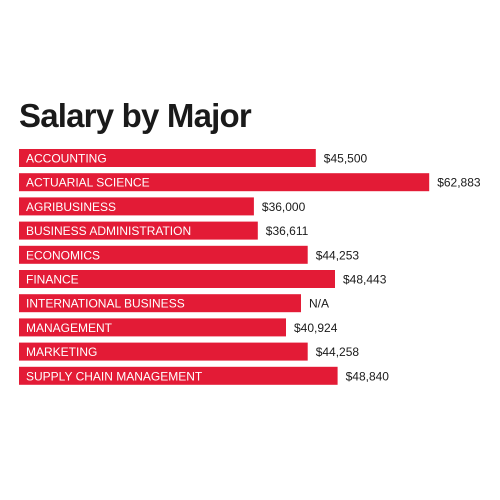 The height and width of the screenshot is (500, 500). I want to click on bar-supply-chain-management, so click(178, 375).